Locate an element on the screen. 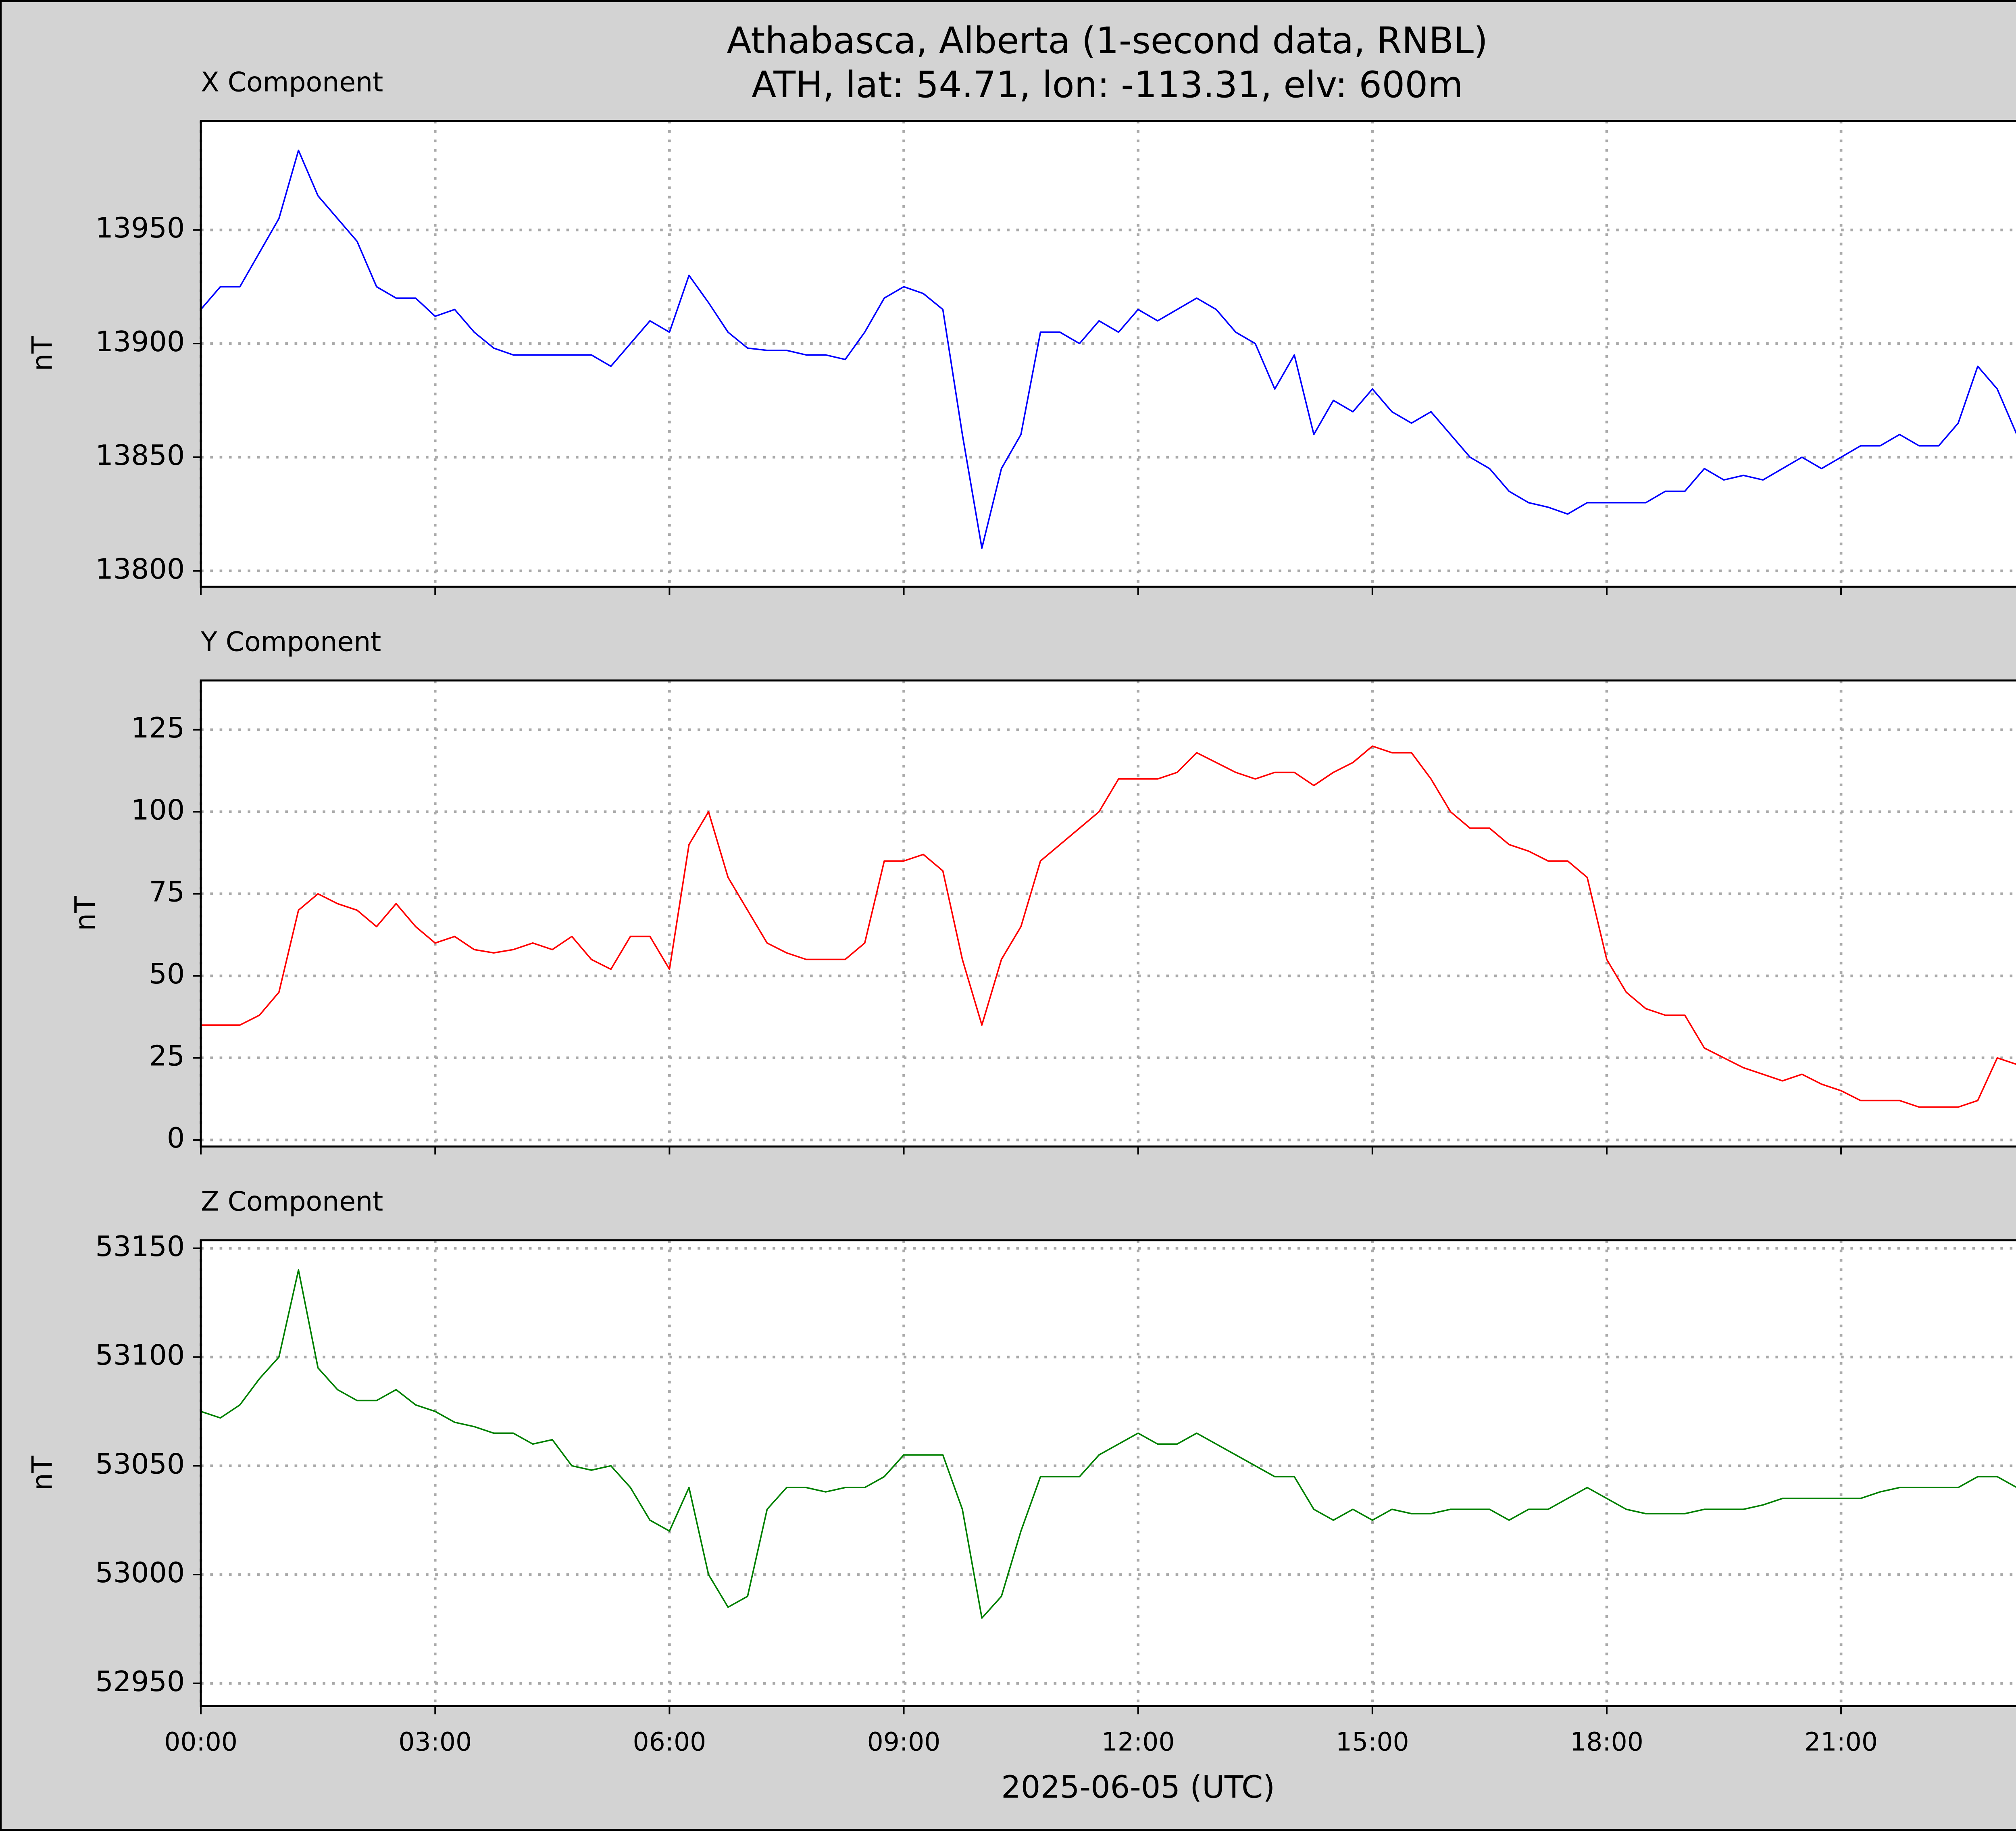  panel-title: X Component is located at coordinates (292, 82).